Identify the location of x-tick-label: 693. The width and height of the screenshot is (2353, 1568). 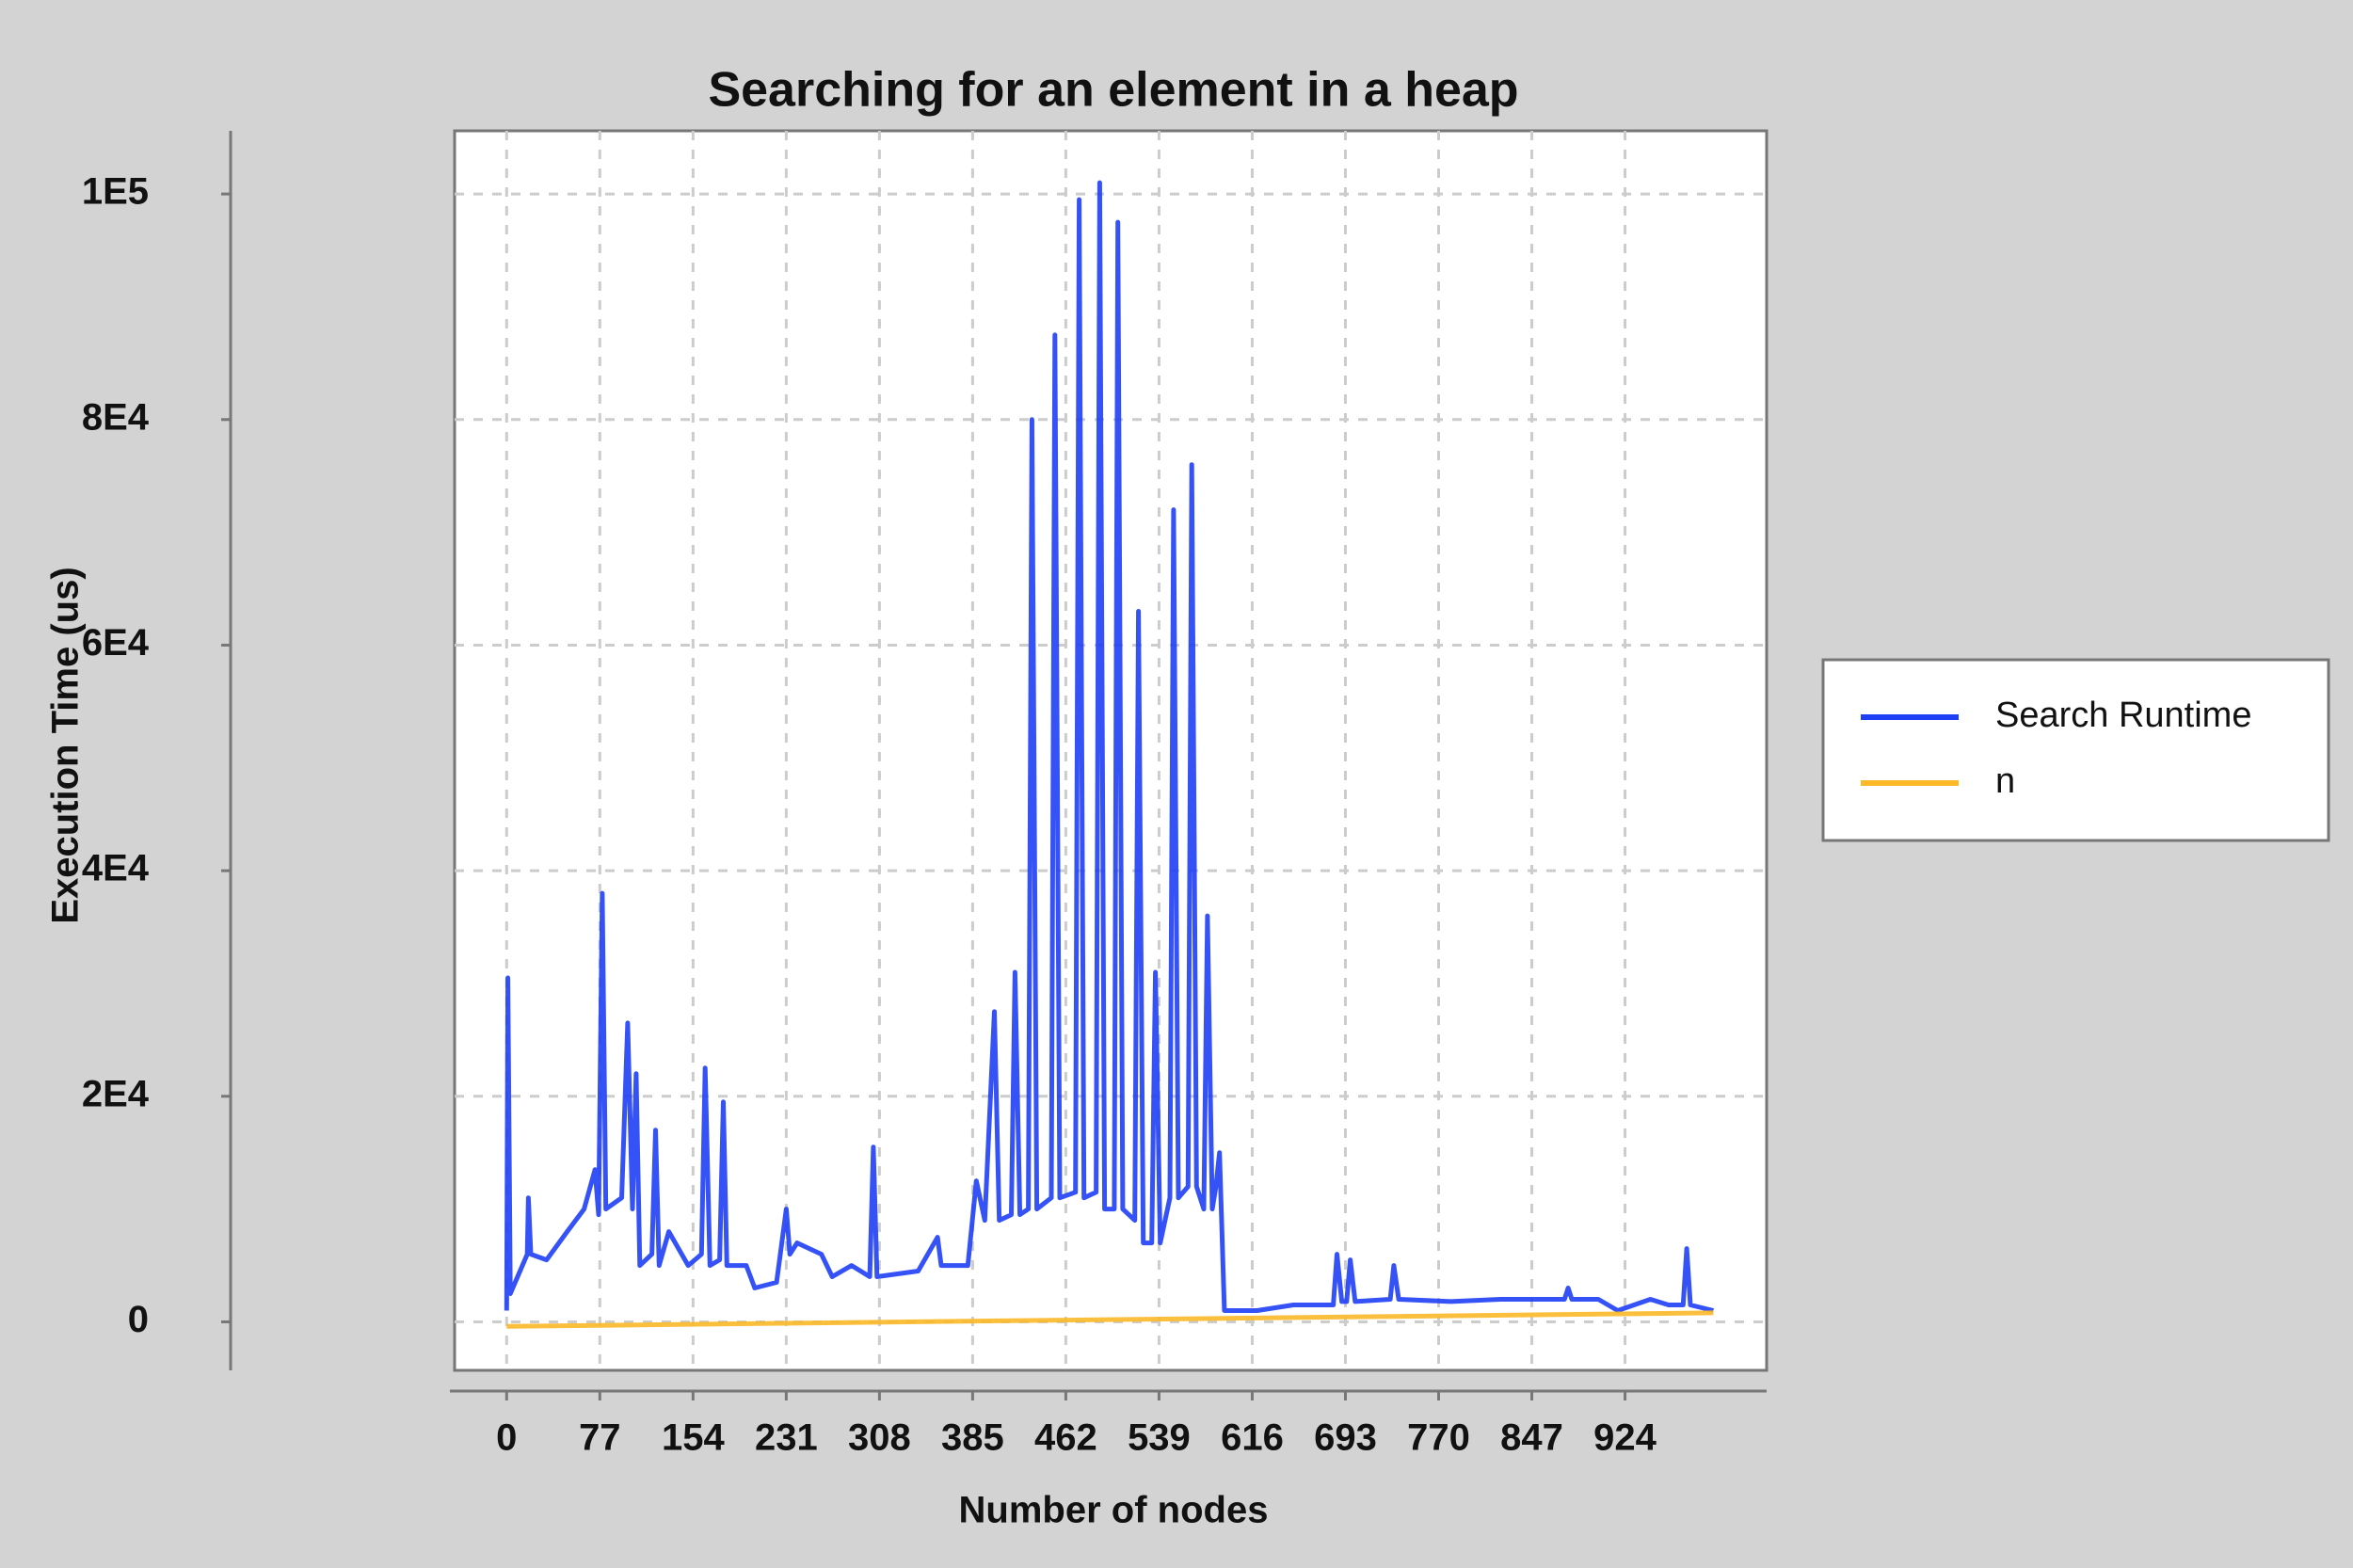
(1345, 1438).